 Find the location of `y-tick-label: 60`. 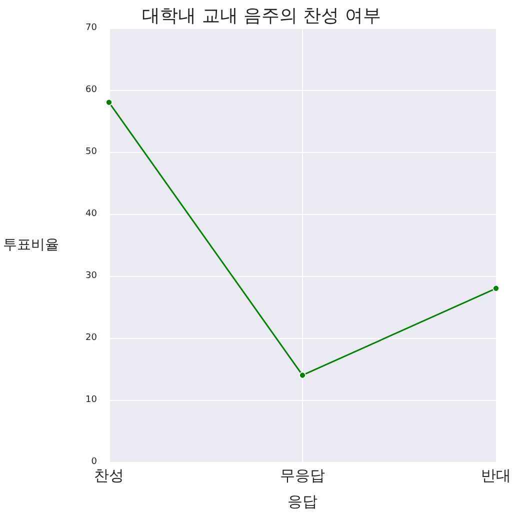

y-tick-label: 60 is located at coordinates (92, 90).